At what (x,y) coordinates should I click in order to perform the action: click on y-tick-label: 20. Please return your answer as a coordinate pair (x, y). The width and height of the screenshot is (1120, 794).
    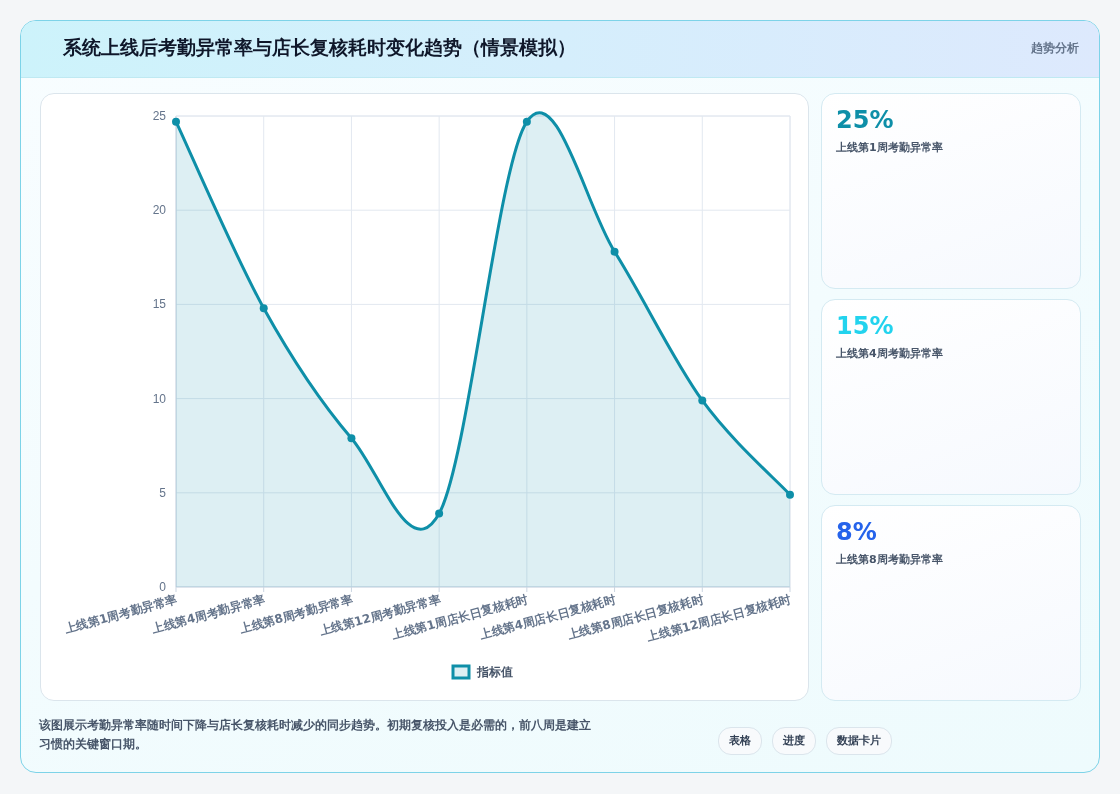
    Looking at the image, I should click on (159, 210).